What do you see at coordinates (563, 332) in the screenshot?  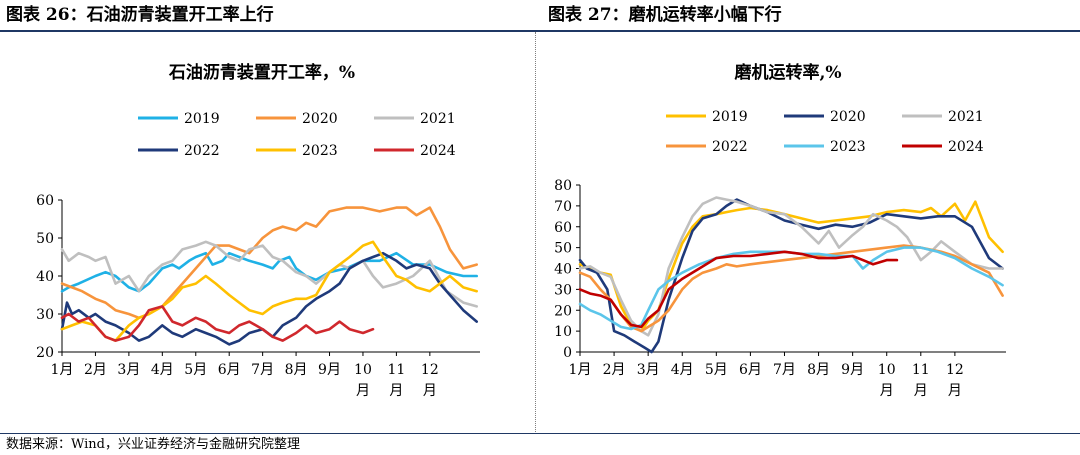 I see `y-tick-label: 10` at bounding box center [563, 332].